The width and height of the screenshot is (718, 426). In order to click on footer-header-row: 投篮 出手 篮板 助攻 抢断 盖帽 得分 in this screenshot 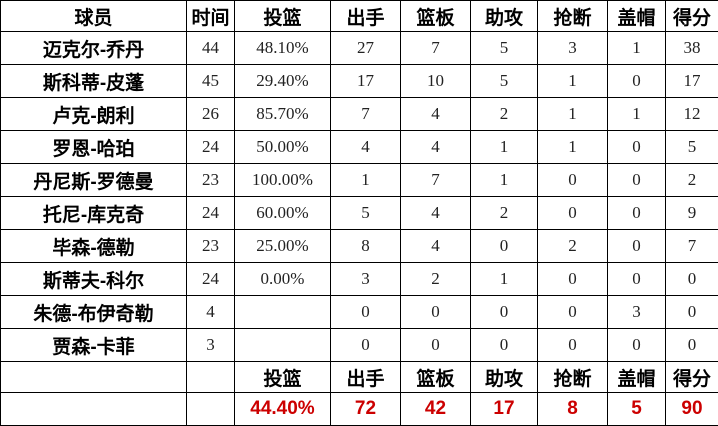, I will do `click(359, 377)`.